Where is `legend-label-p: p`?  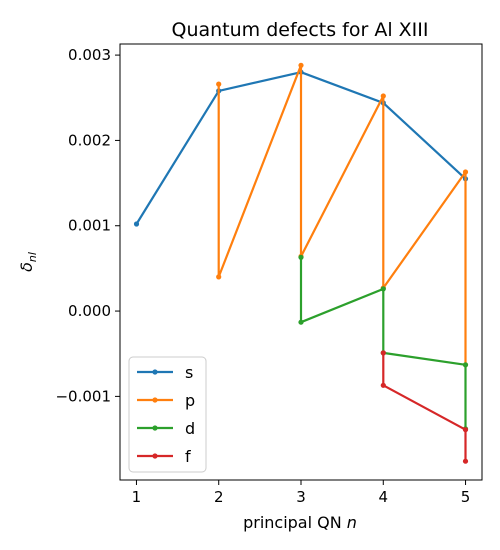 legend-label-p: p is located at coordinates (190, 400).